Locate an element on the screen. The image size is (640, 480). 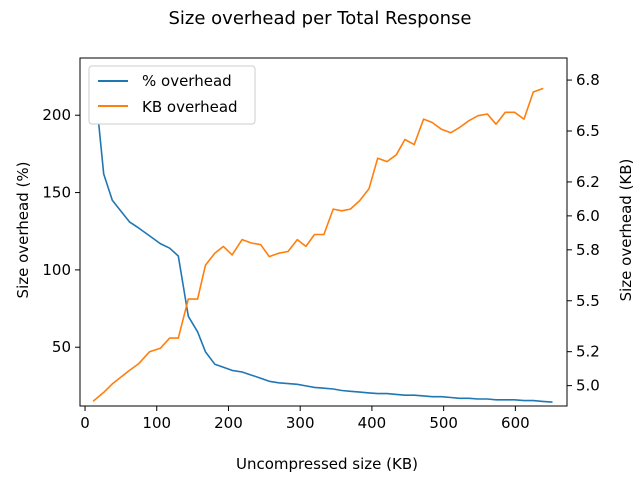
y-left-tick-label: 200 is located at coordinates (56, 115).